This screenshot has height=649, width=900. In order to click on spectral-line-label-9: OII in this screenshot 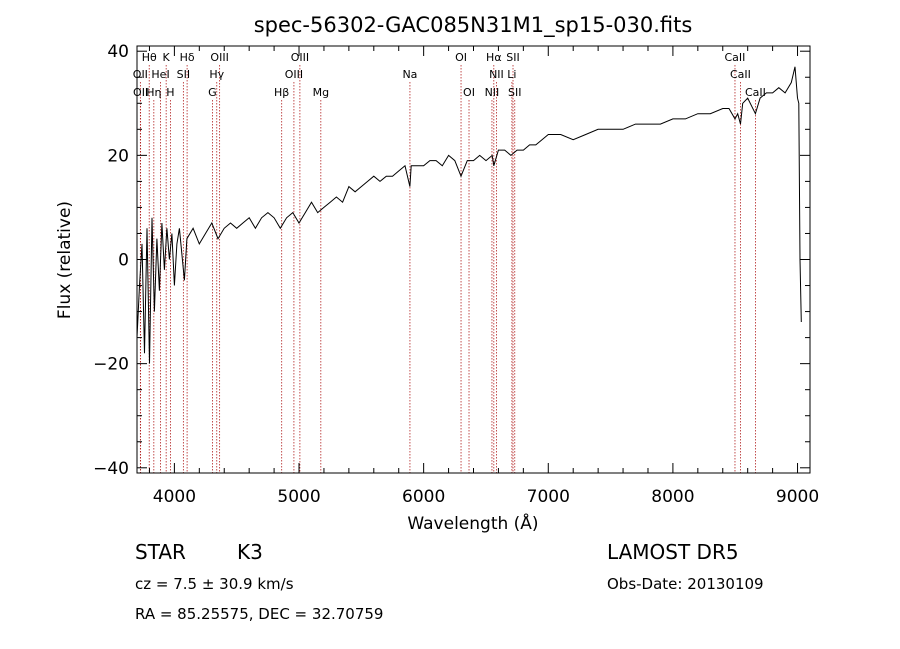, I will do `click(140, 74)`.